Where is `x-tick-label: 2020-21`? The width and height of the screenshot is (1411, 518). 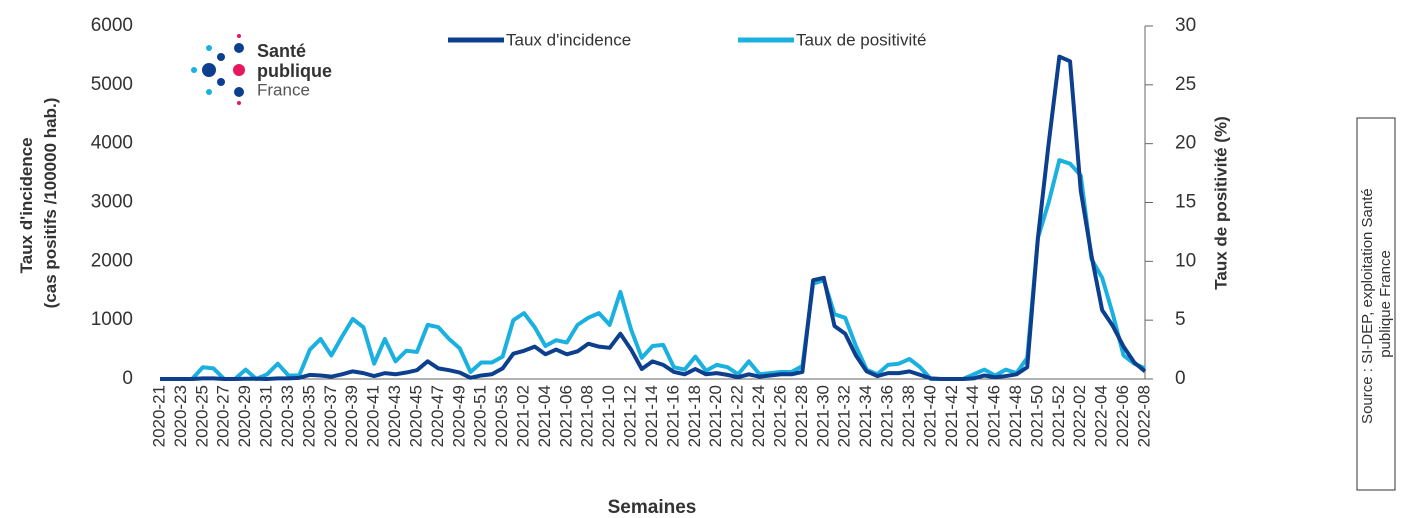 x-tick-label: 2020-21 is located at coordinates (158, 416).